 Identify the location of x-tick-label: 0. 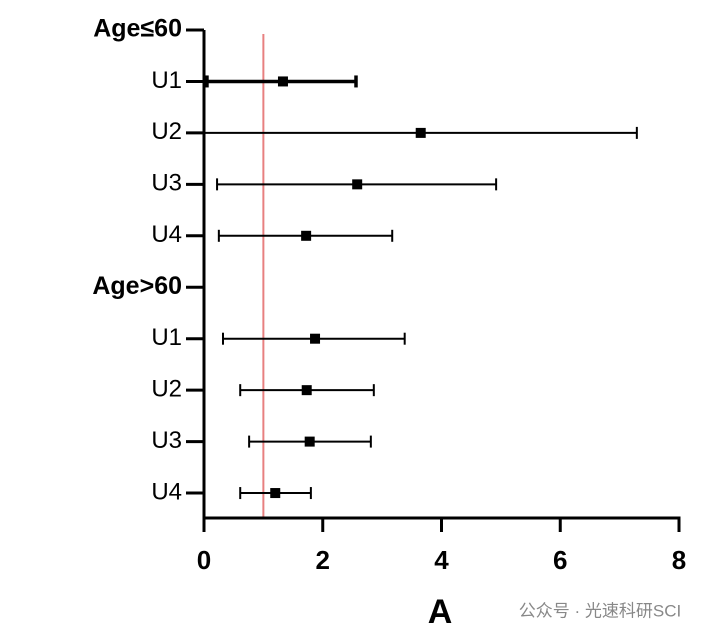
(204, 560).